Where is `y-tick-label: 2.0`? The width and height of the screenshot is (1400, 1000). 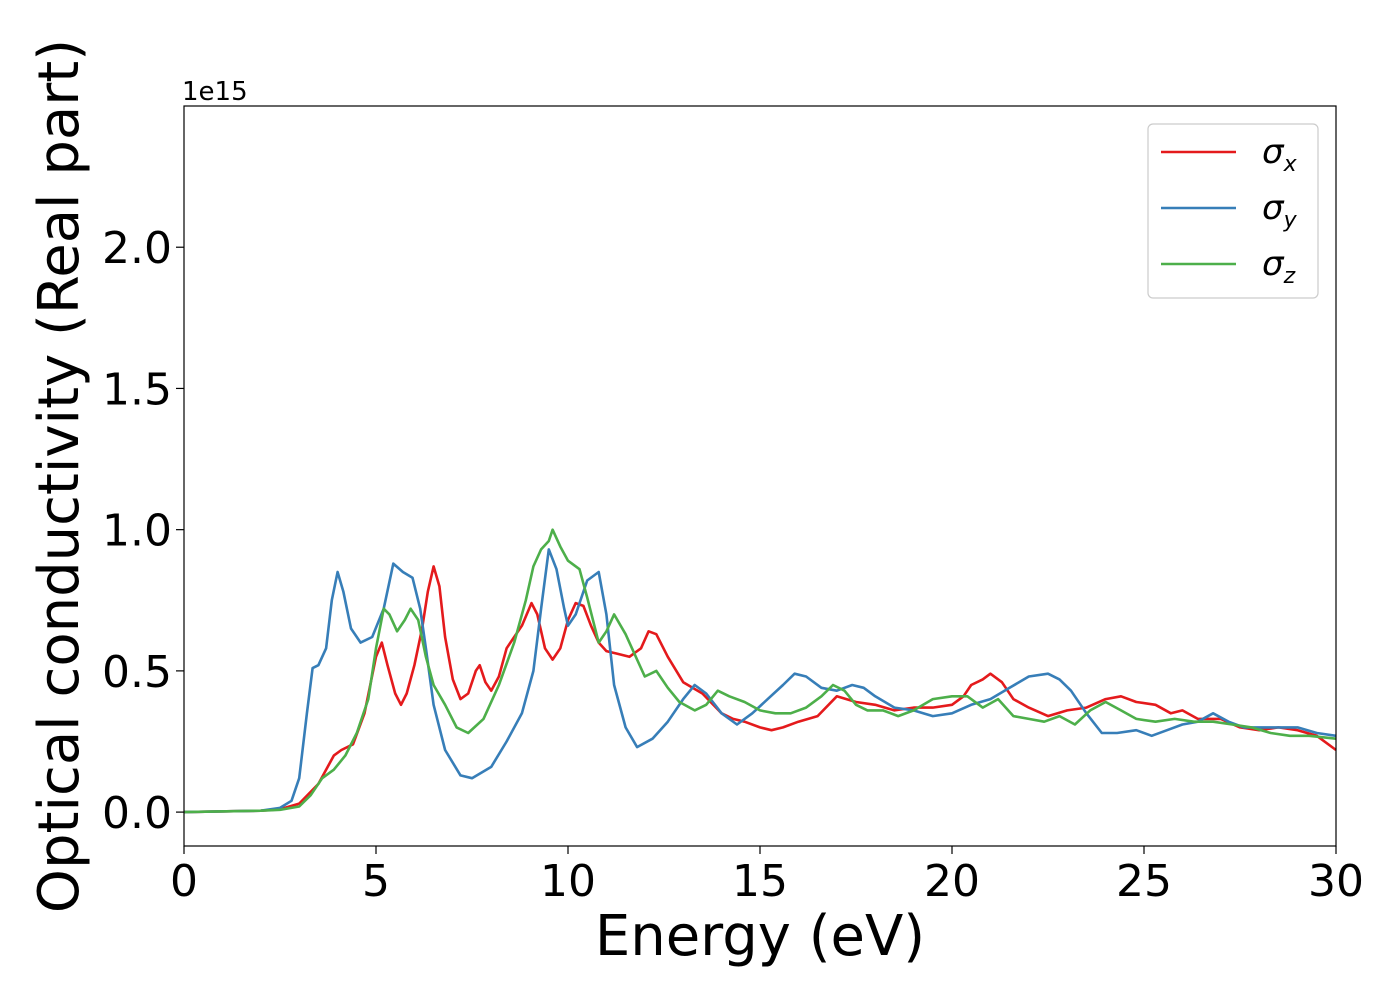 y-tick-label: 2.0 is located at coordinates (137, 248).